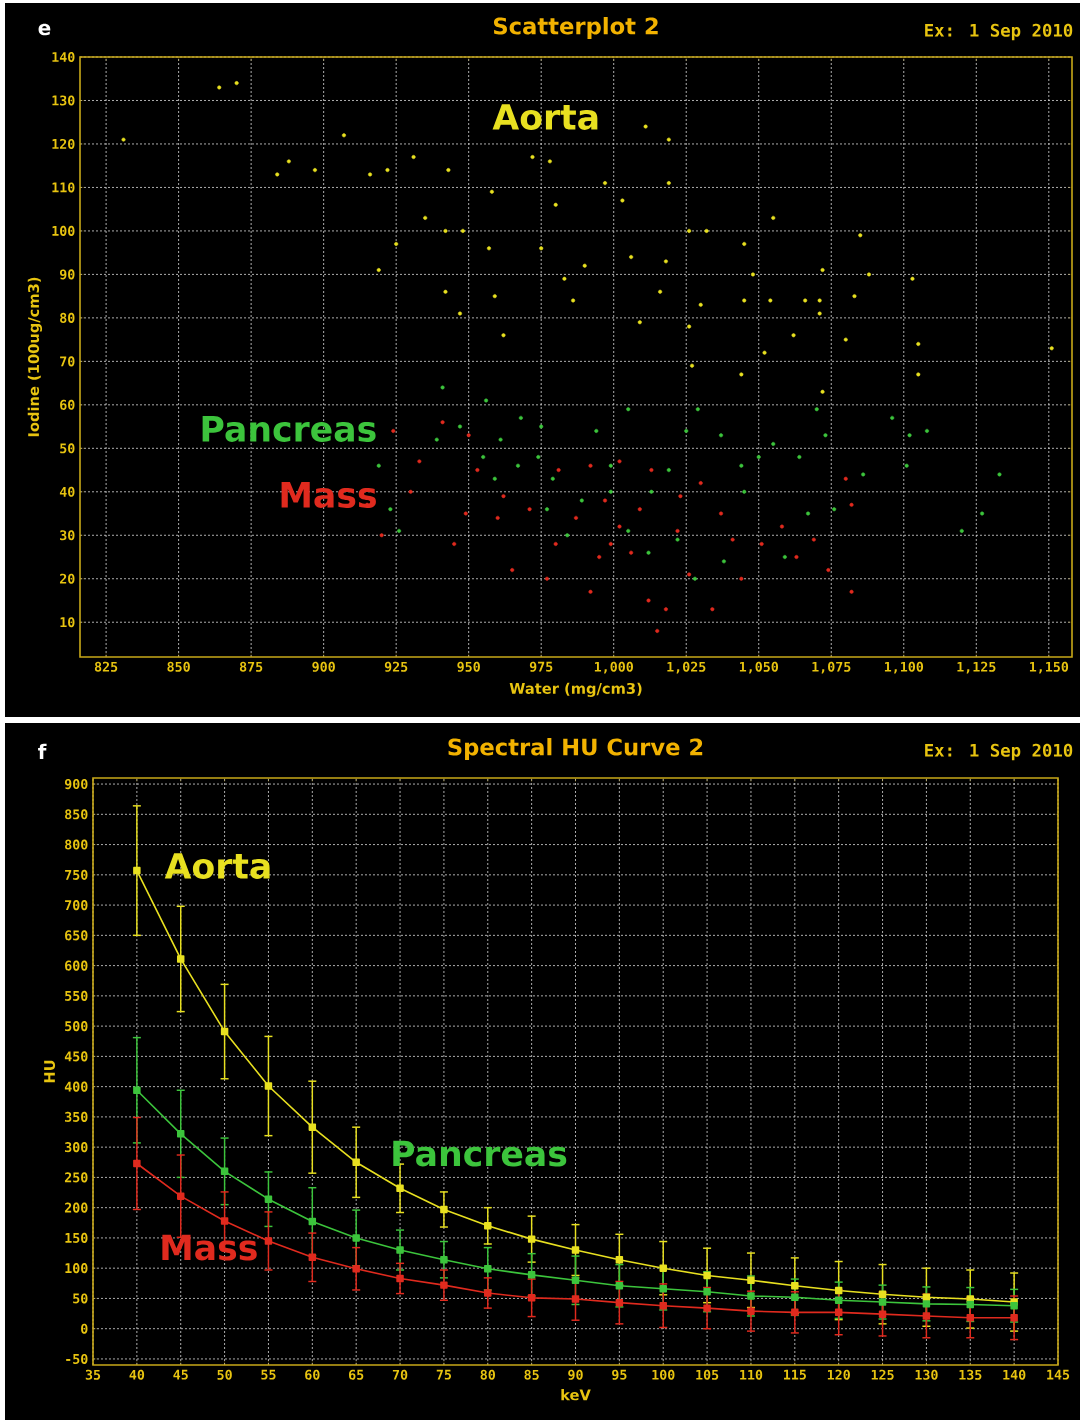  Describe the element at coordinates (77, 1358) in the screenshot. I see `y-tick-label: -50` at that location.